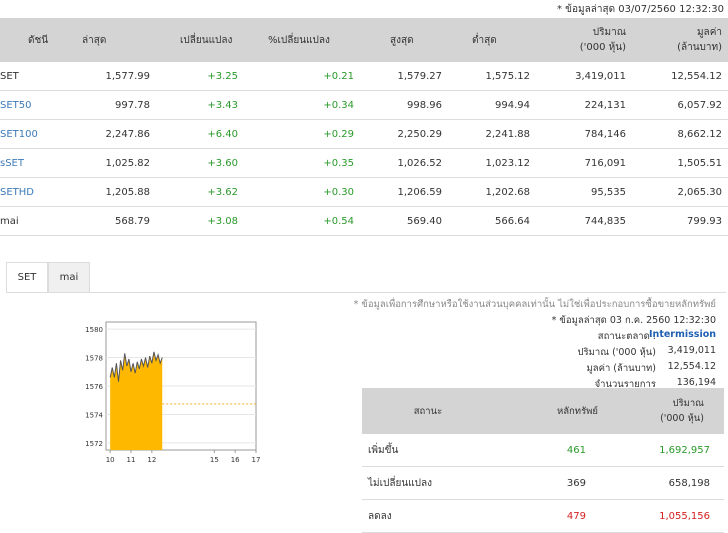 The height and width of the screenshot is (533, 728). I want to click on volume-value: 744,835, so click(584, 221).